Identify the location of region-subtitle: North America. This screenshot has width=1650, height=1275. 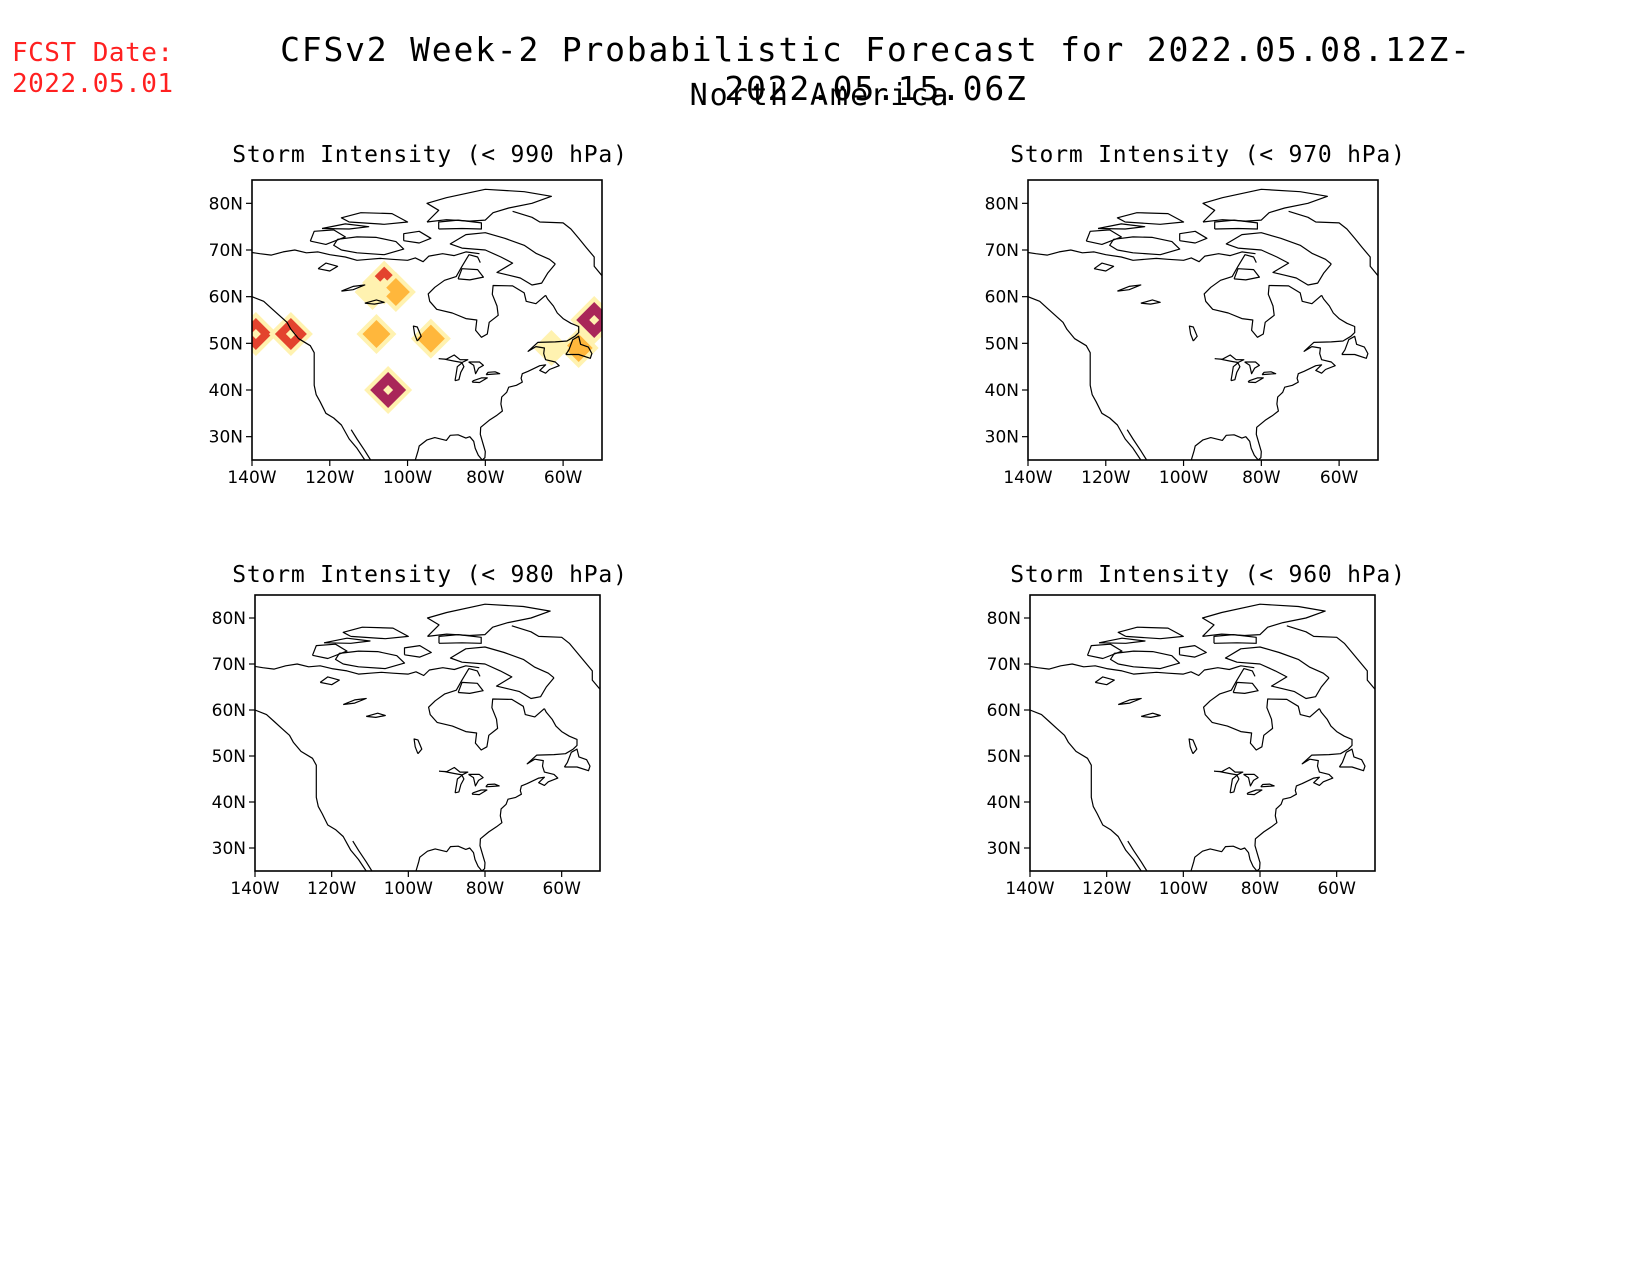
(820, 95).